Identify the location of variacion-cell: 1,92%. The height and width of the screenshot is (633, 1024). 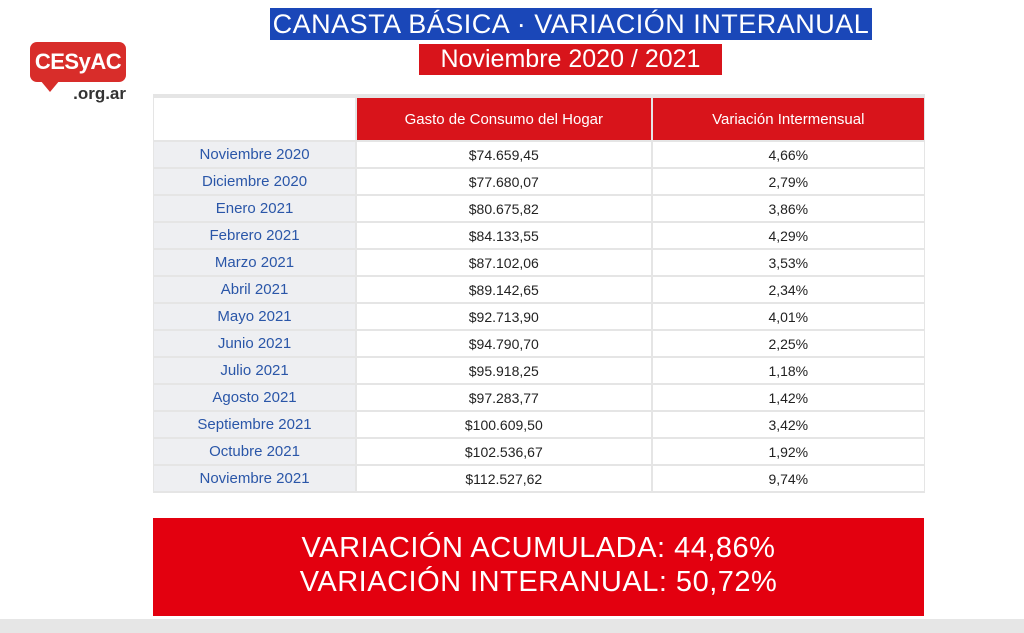
(788, 451).